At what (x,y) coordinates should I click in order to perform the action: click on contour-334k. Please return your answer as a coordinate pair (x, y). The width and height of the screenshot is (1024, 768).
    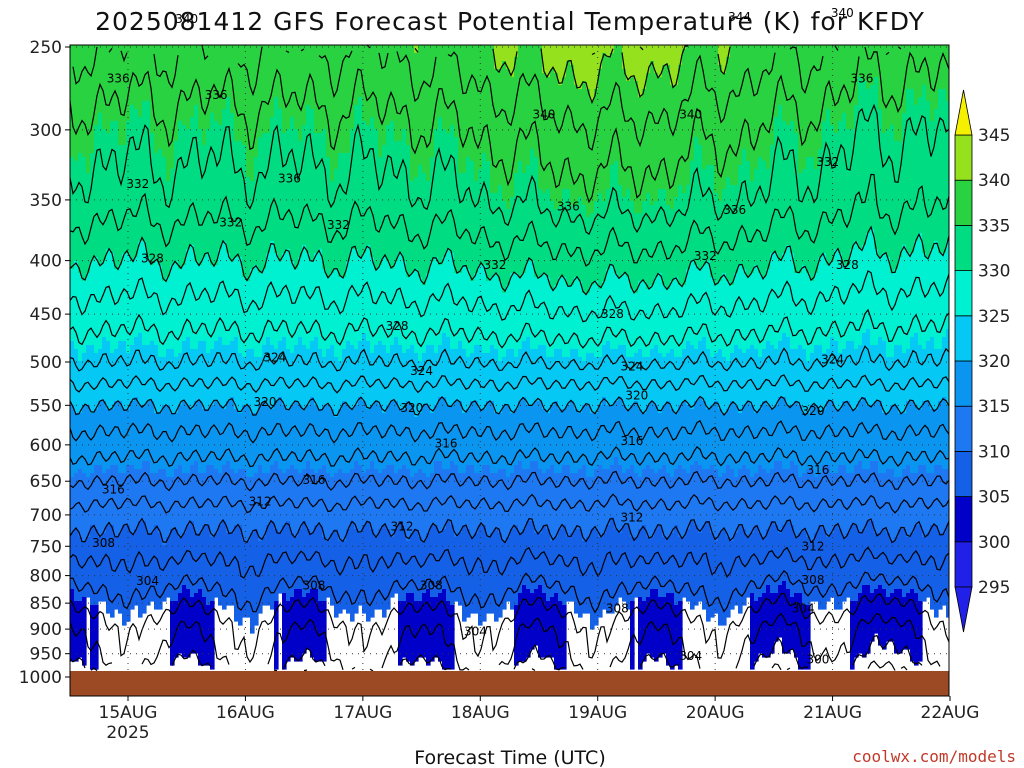
    Looking at the image, I should click on (509, 169).